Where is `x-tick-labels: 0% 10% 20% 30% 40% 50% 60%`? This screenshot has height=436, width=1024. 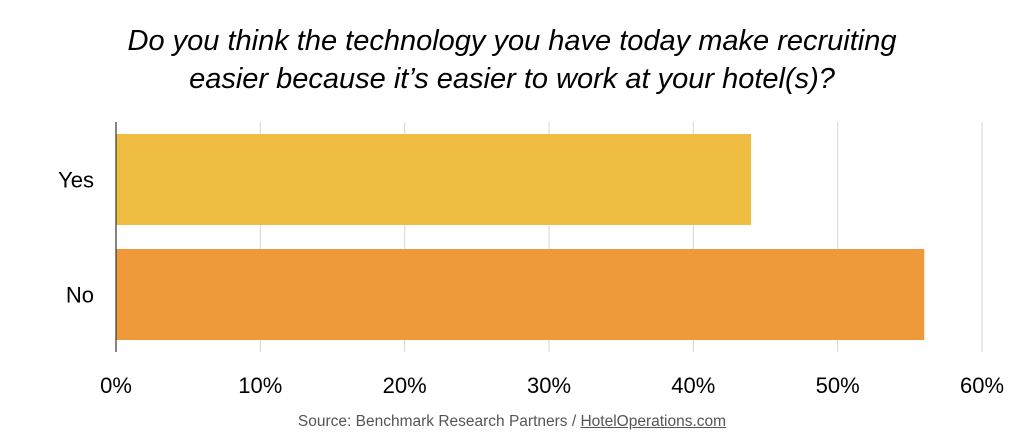
x-tick-labels: 0% 10% 20% 30% 40% 50% 60% is located at coordinates (552, 385).